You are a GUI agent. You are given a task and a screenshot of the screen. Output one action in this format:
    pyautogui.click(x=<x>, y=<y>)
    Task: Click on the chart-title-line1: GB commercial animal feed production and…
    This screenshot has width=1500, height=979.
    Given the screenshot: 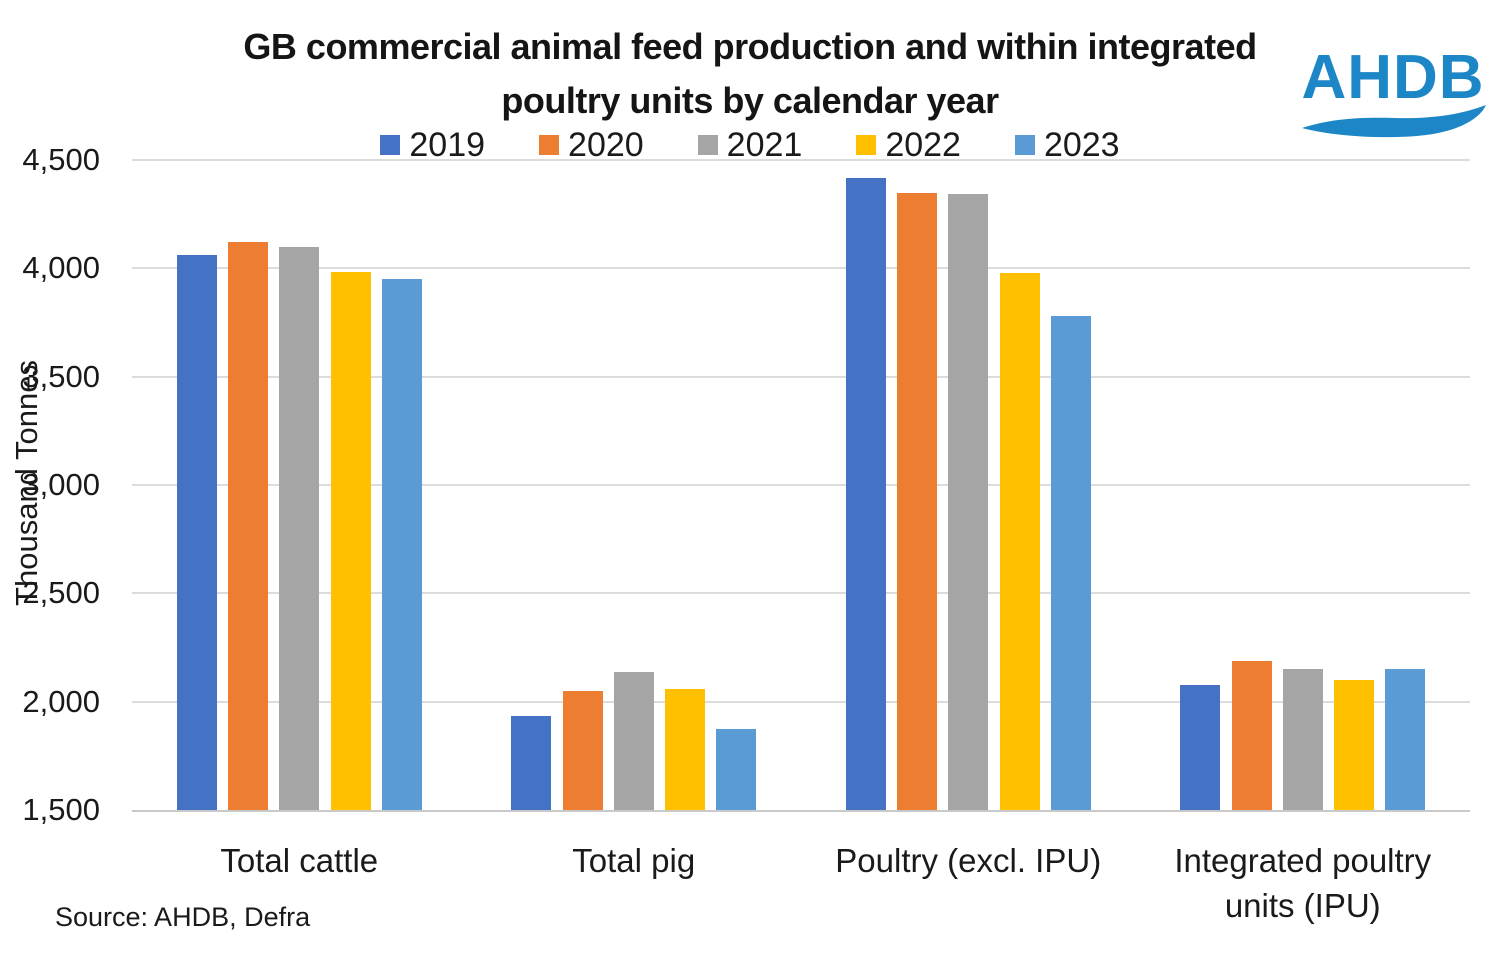 What is the action you would take?
    pyautogui.click(x=750, y=46)
    